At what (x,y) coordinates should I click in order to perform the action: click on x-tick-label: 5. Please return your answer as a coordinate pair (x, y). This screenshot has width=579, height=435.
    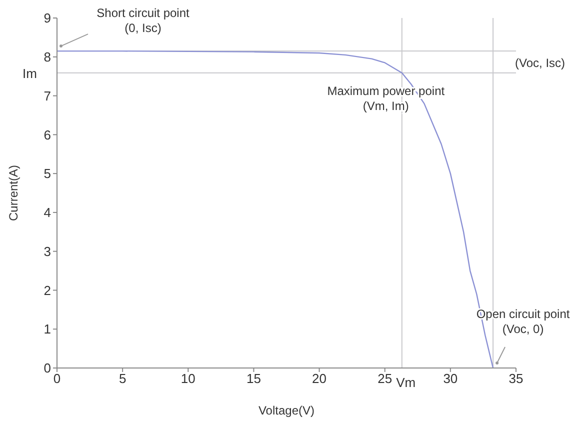
    Looking at the image, I should click on (122, 378).